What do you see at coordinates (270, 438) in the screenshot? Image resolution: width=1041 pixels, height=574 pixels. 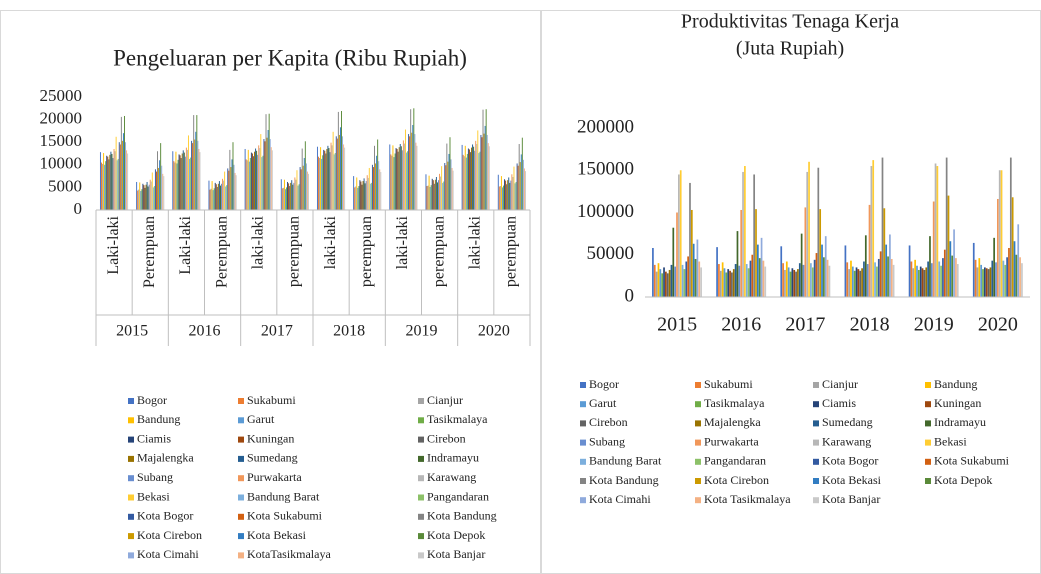 I see `legend-label: Kuningan` at bounding box center [270, 438].